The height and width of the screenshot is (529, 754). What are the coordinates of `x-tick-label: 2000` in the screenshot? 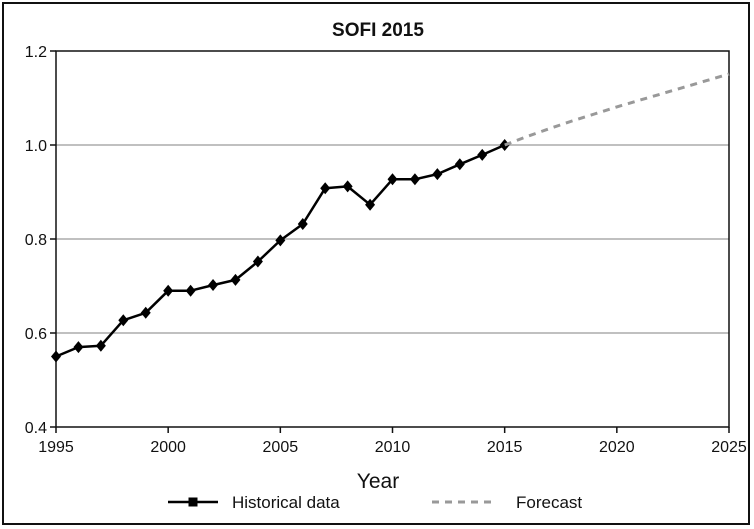 It's located at (168, 447).